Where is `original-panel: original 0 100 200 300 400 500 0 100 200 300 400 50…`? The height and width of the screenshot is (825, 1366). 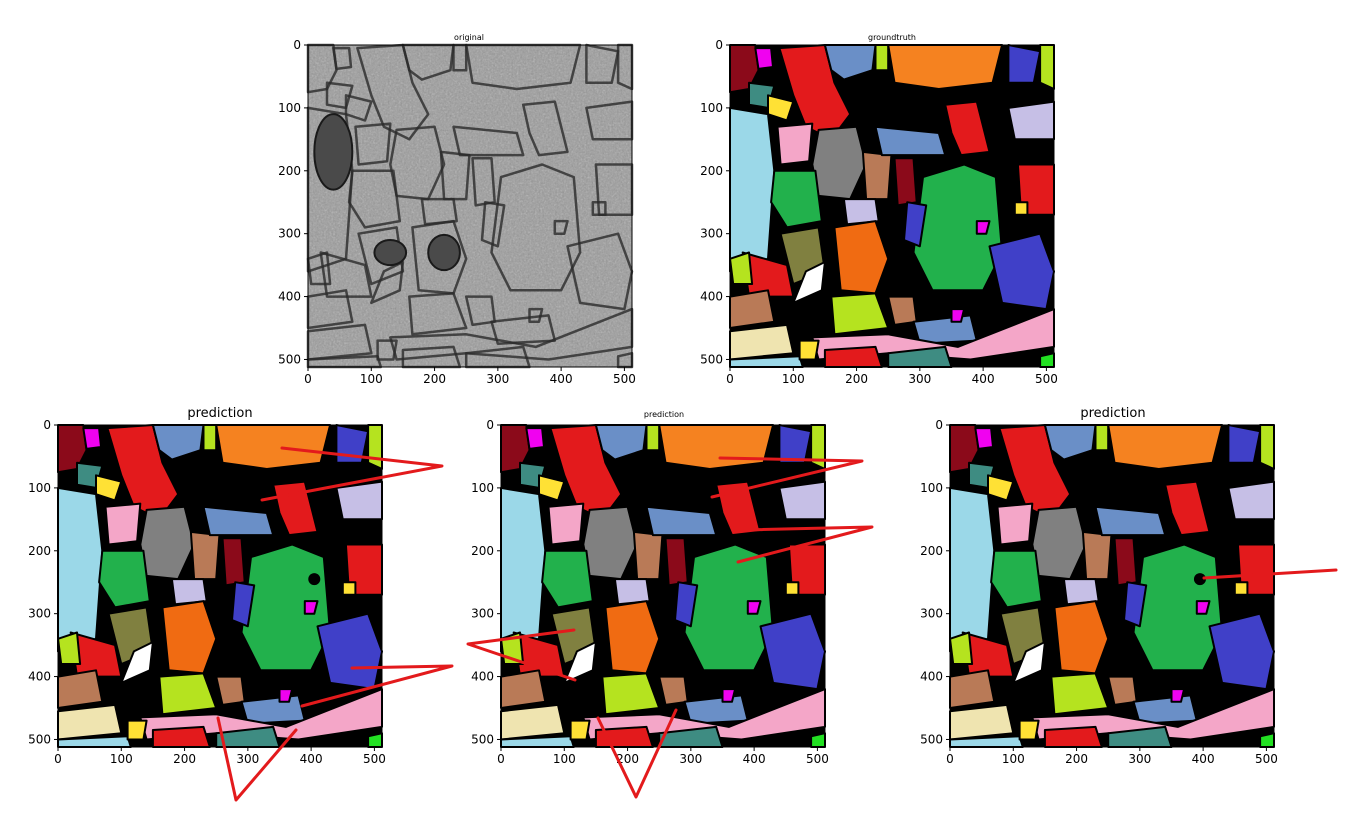
original-panel: original 0 100 200 300 400 500 0 100 200 300 400 50… is located at coordinates (460, 210).